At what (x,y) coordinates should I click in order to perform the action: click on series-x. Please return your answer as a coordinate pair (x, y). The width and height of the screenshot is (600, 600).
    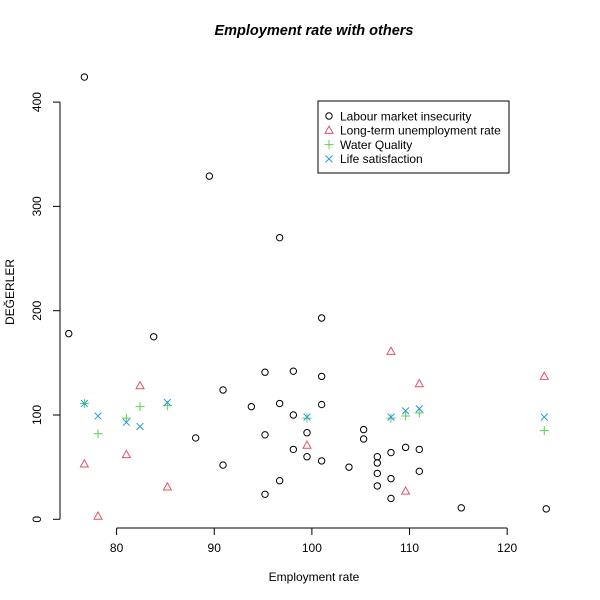
    Looking at the image, I should click on (314, 414).